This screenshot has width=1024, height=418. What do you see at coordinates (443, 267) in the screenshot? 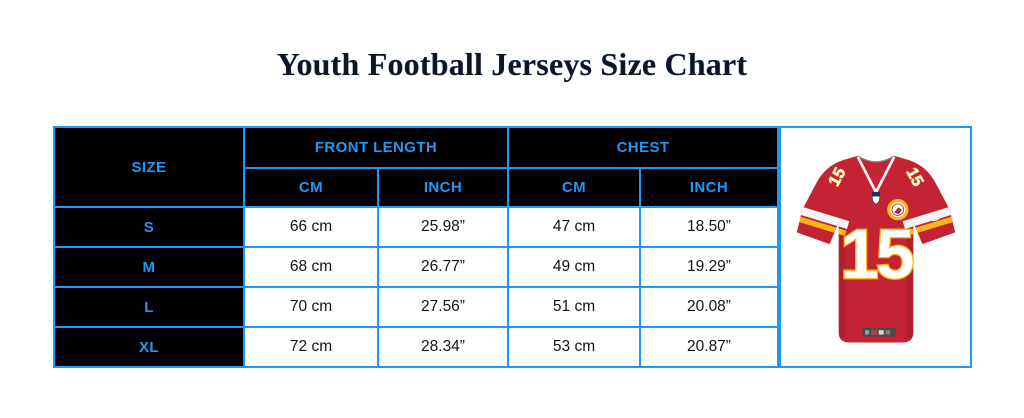
I see `front-inch-cell: 26.77”` at bounding box center [443, 267].